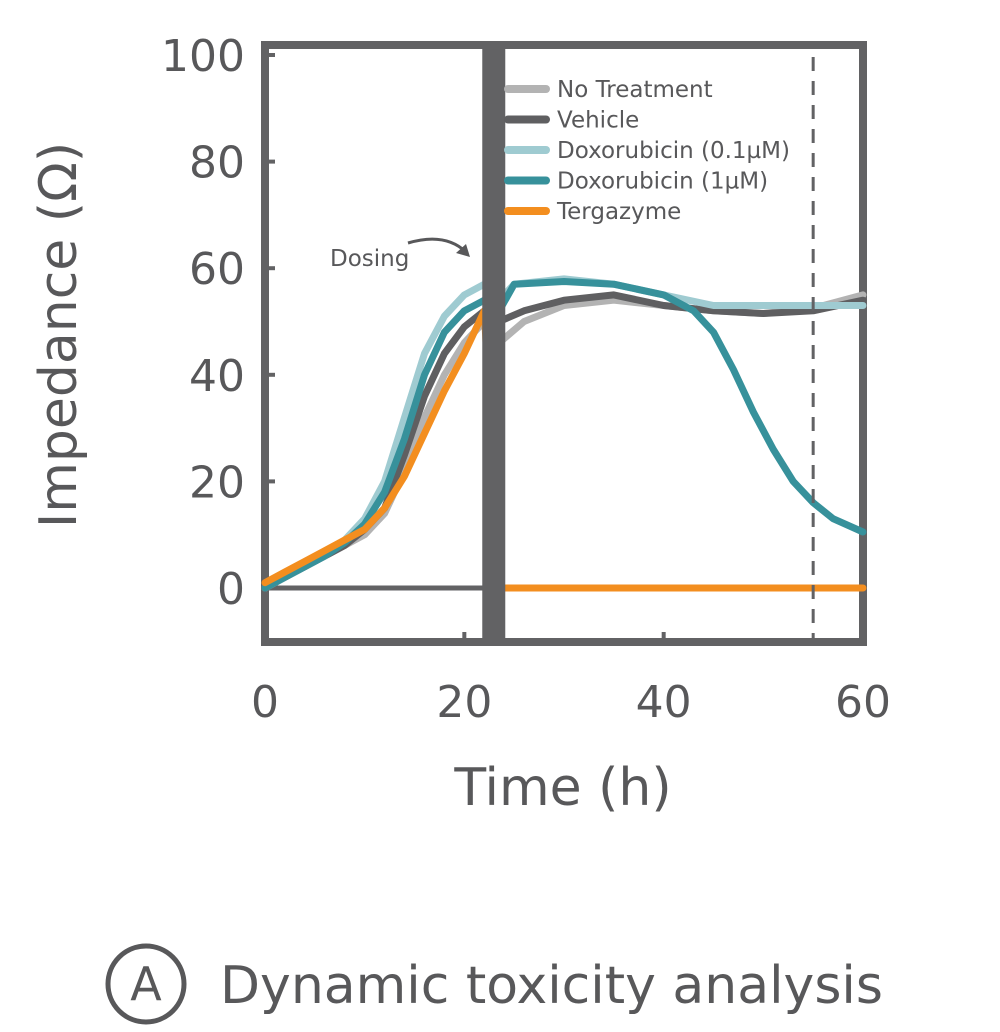  What do you see at coordinates (662, 182) in the screenshot?
I see `legend-label: Doxorubicin (1µM)` at bounding box center [662, 182].